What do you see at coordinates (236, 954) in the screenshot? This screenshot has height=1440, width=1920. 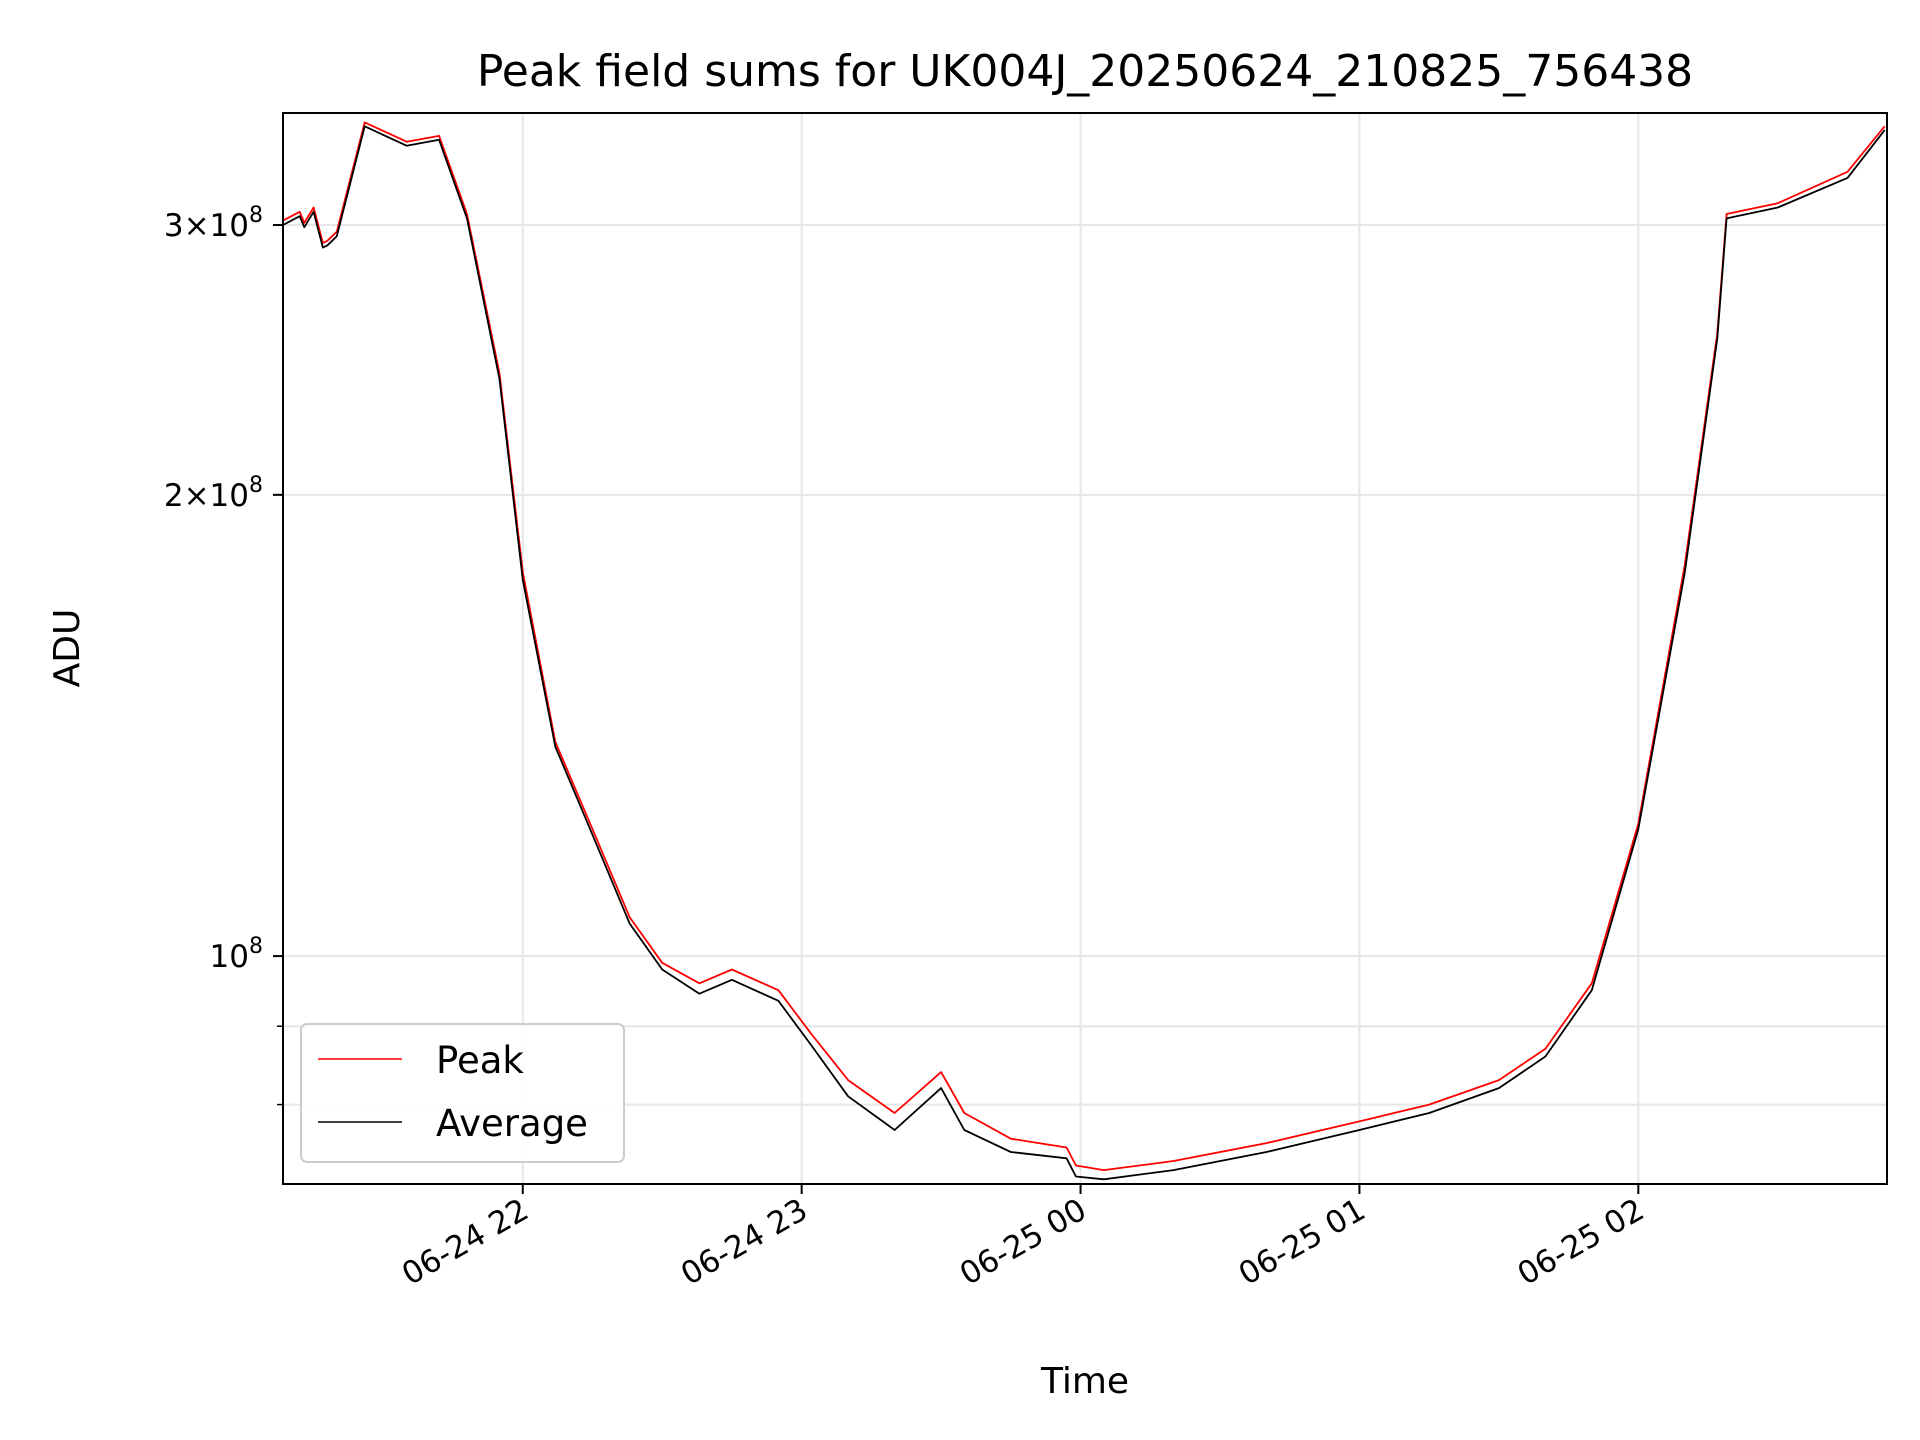 I see `y-tick-label: 108` at bounding box center [236, 954].